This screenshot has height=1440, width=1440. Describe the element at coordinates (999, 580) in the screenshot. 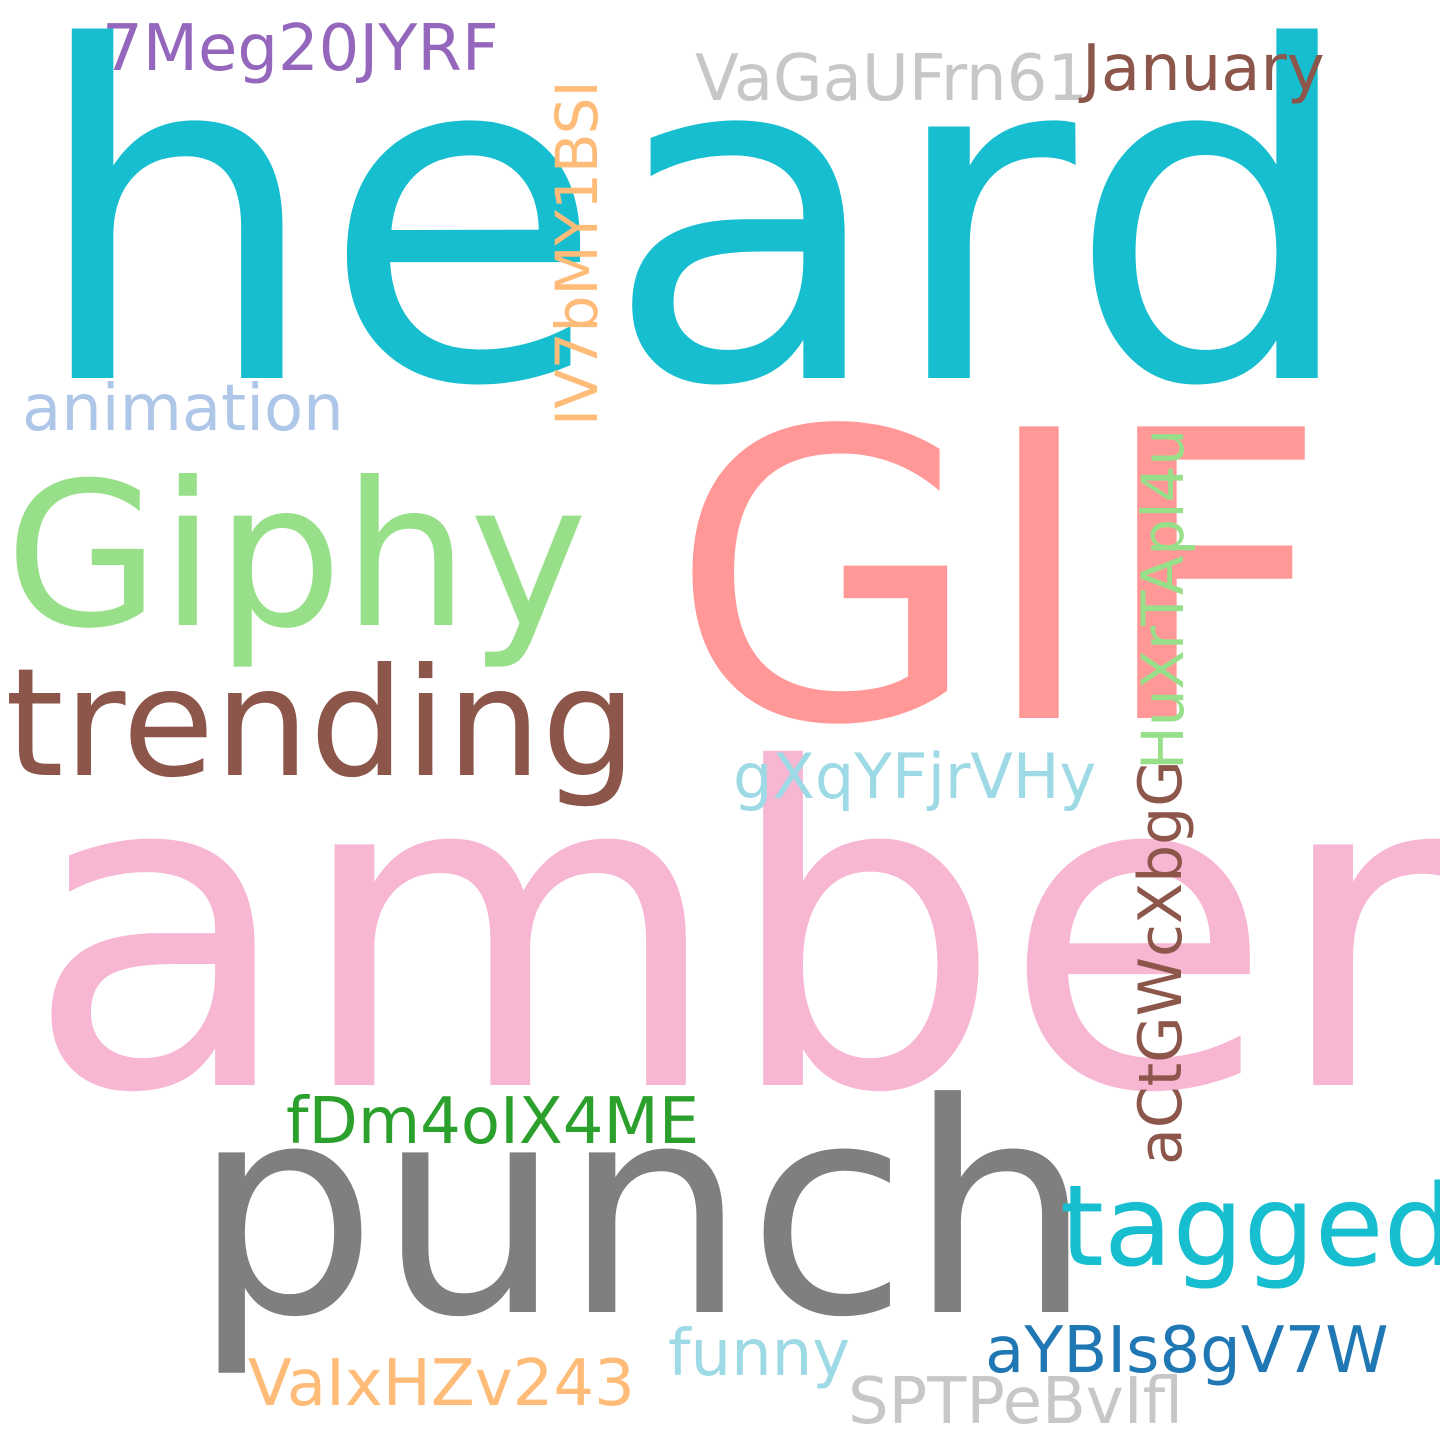

I see `word-gif: GIF` at that location.